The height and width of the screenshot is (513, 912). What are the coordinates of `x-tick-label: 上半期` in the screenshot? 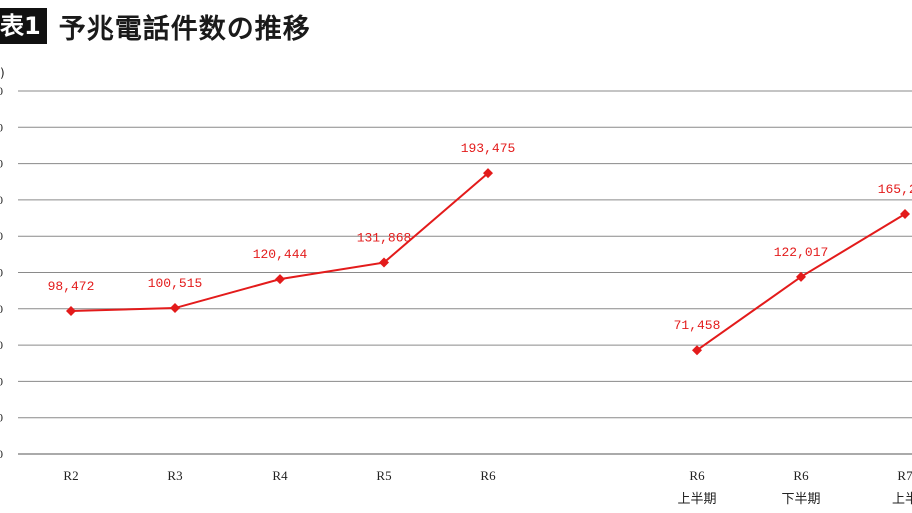 It's located at (696, 498).